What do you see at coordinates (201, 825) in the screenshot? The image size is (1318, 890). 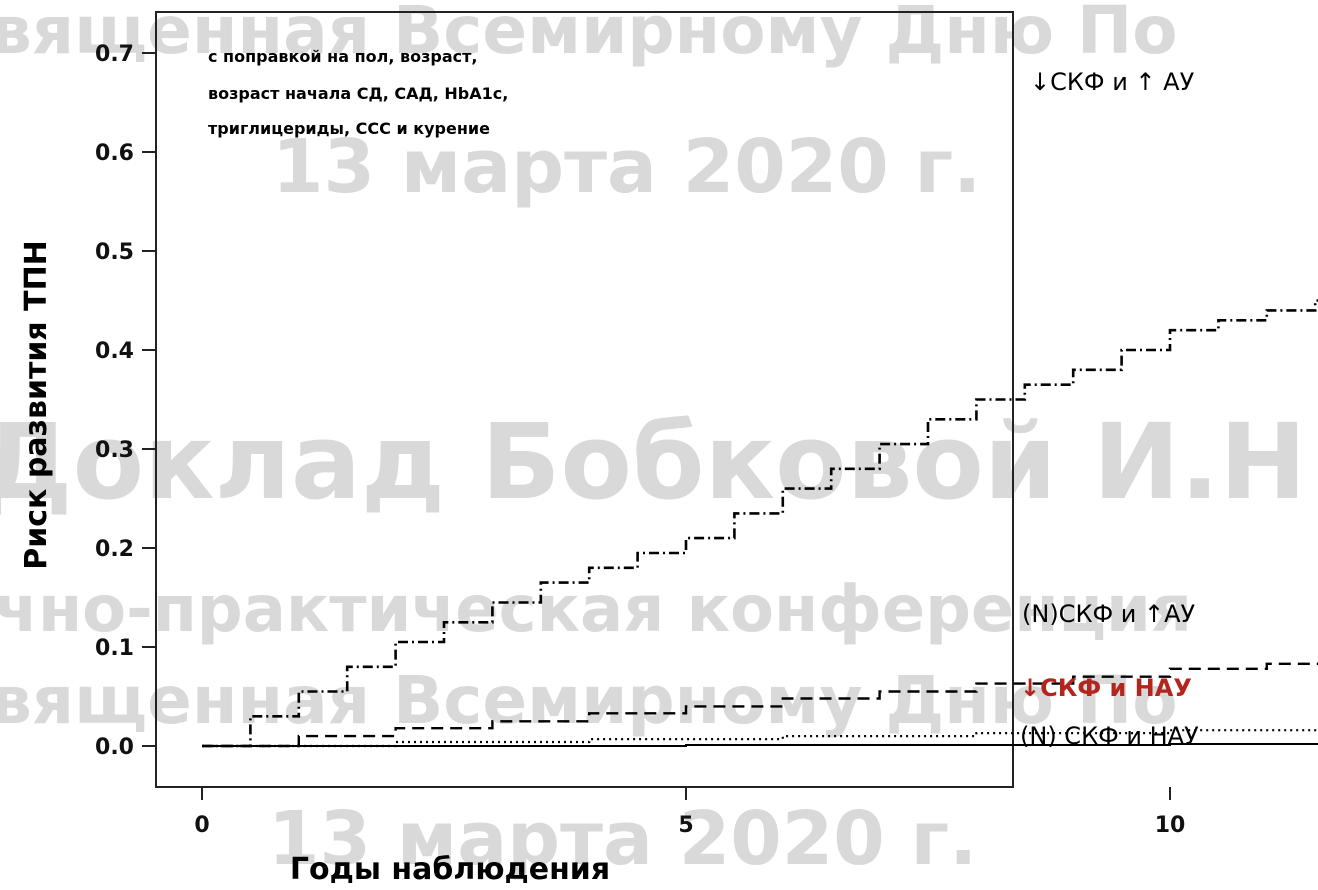 I see `x-tick-label: 0` at bounding box center [201, 825].